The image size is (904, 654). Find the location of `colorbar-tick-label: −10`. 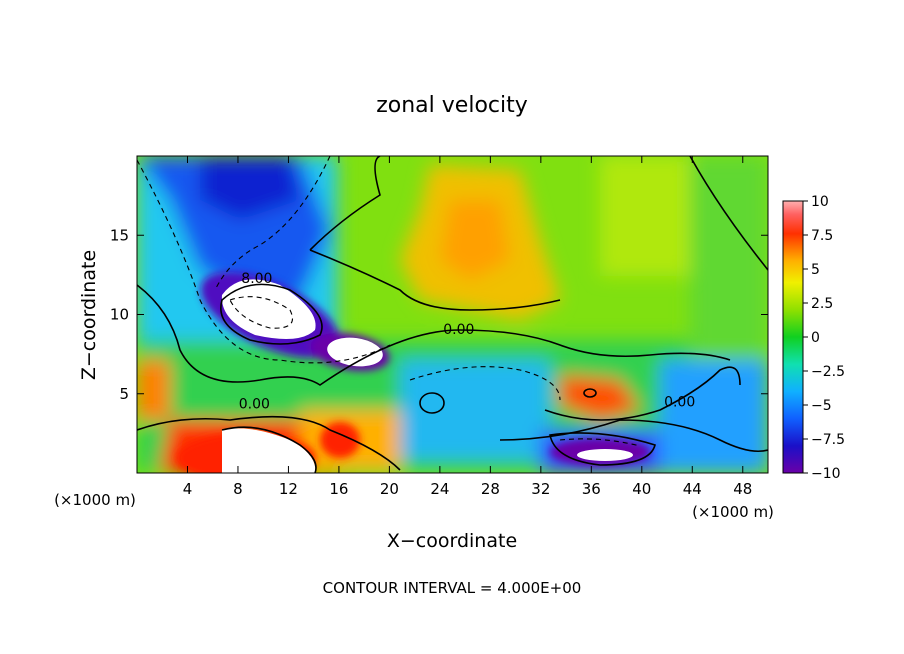

colorbar-tick-label: −10 is located at coordinates (826, 474).